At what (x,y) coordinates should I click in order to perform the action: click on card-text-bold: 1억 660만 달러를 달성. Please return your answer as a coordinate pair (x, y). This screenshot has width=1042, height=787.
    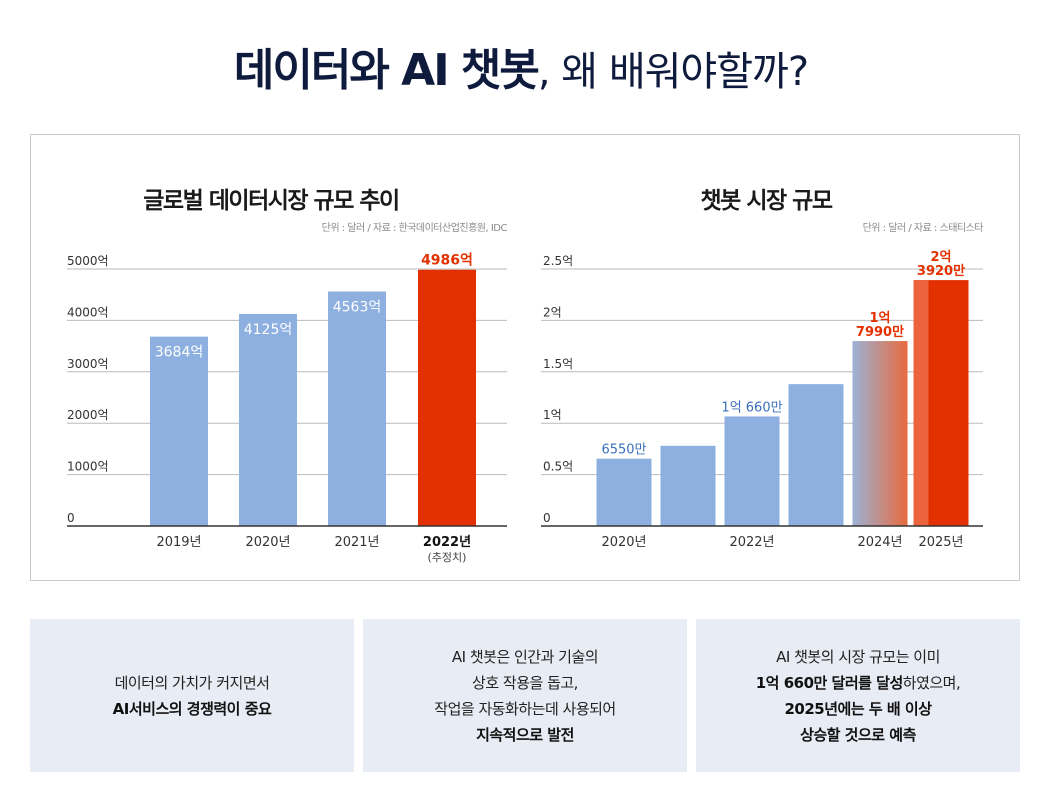
    Looking at the image, I should click on (829, 682).